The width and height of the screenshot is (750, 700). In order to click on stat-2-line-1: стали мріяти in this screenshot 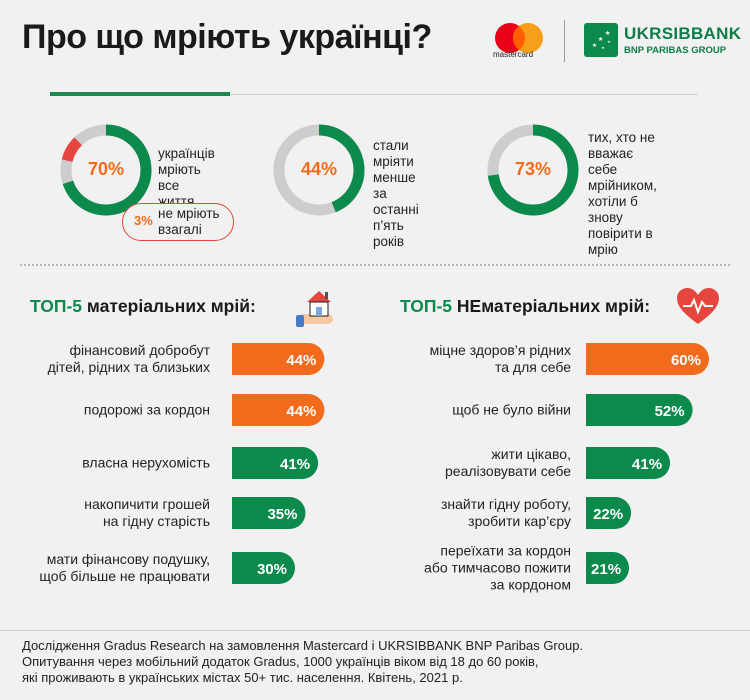, I will do `click(393, 153)`.